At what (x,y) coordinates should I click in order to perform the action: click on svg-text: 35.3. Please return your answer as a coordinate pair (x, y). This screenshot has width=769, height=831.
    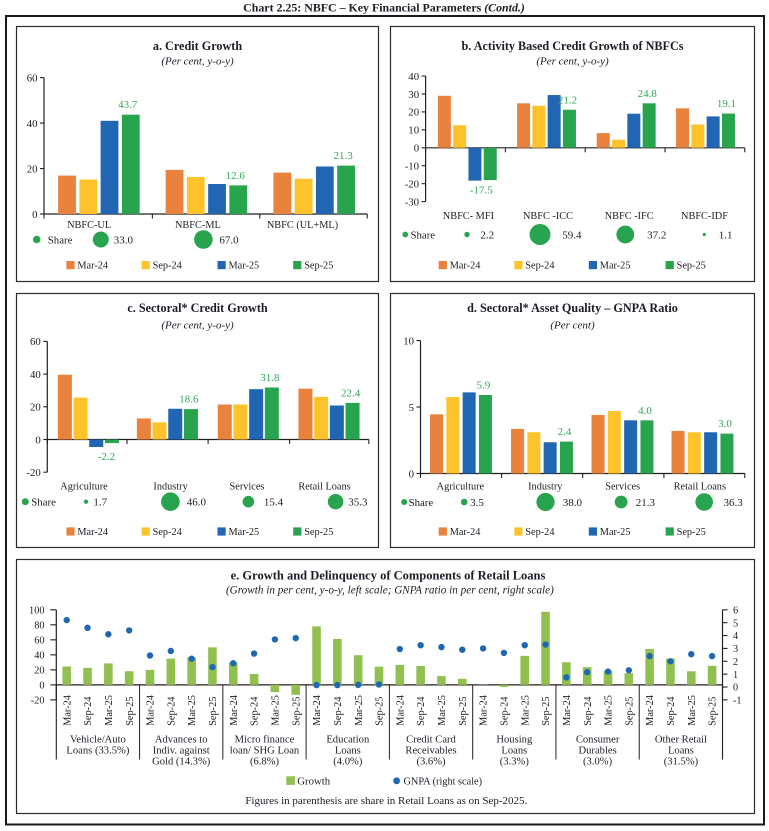
    Looking at the image, I should click on (358, 503).